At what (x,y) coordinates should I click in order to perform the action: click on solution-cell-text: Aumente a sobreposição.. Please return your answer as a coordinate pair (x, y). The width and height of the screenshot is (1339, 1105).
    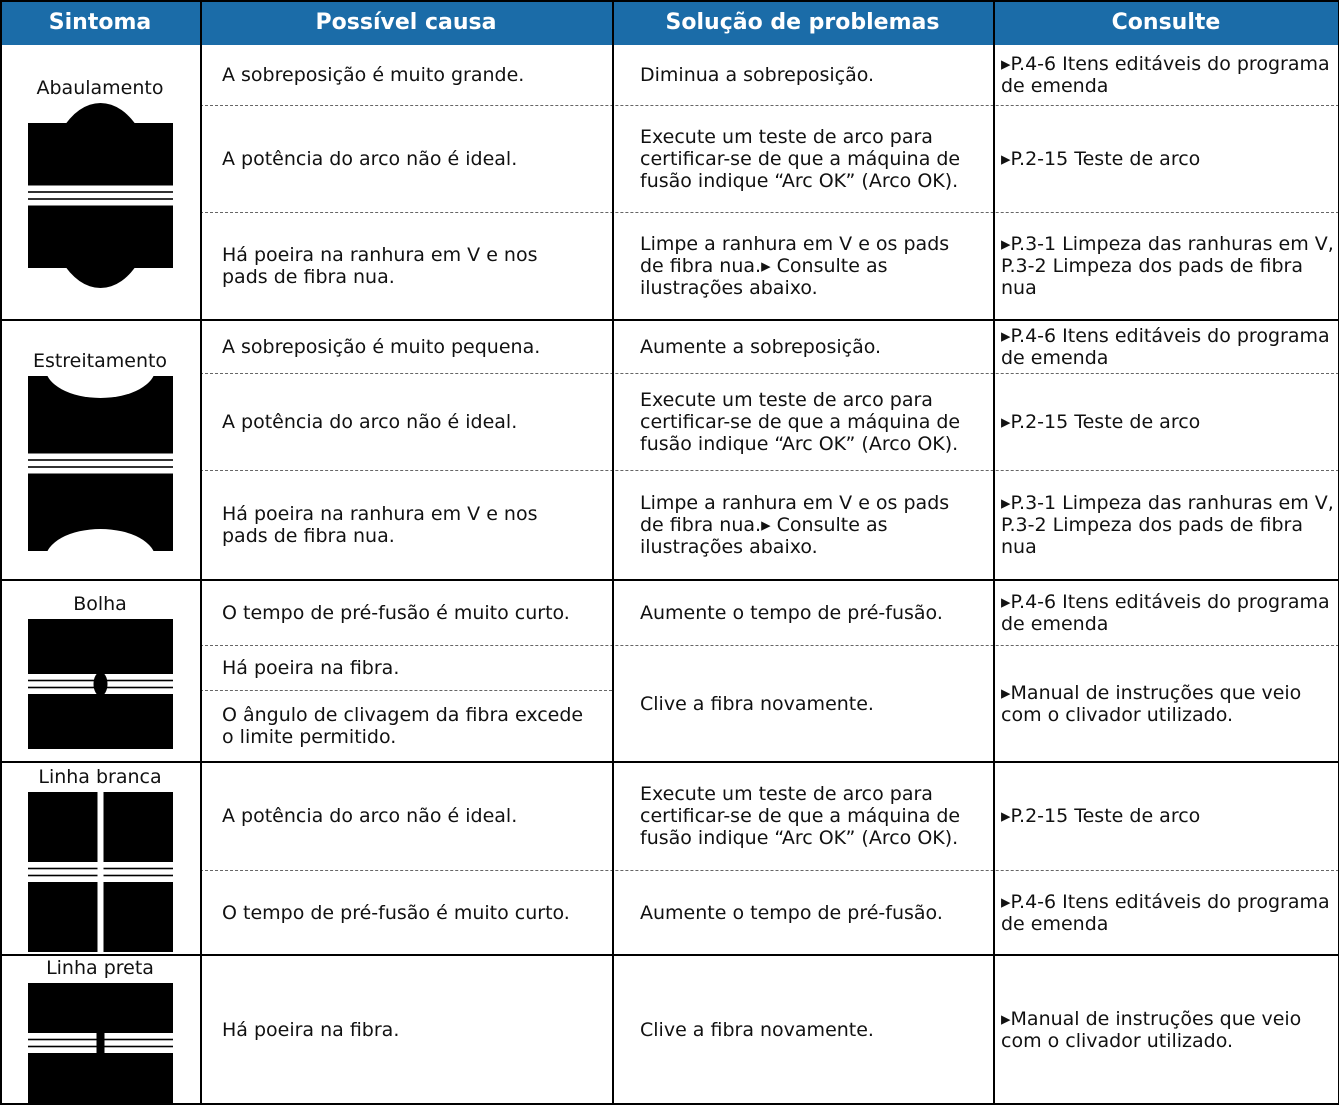
    Looking at the image, I should click on (760, 347).